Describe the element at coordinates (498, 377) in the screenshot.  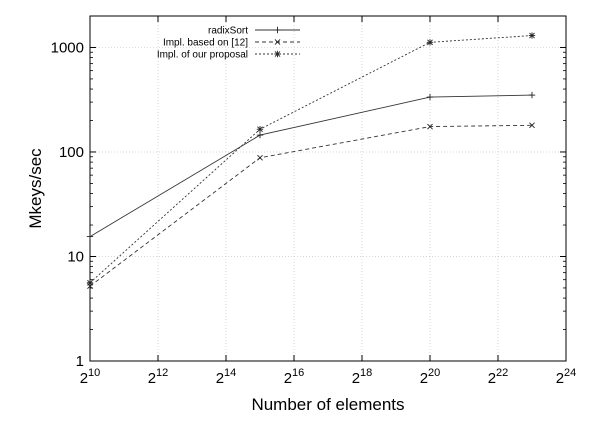
I see `x-tick-label: 222` at that location.